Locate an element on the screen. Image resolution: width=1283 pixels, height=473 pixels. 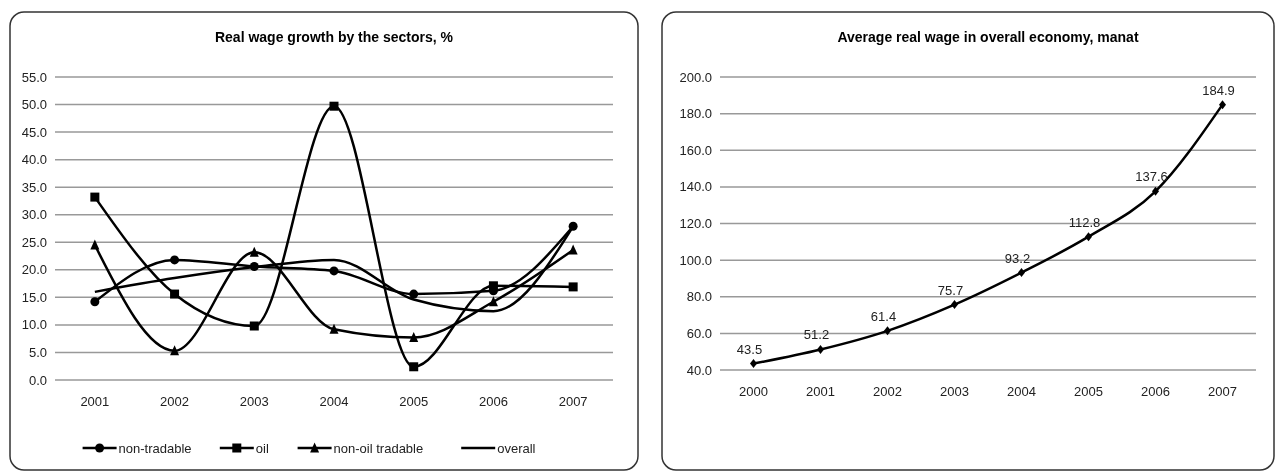
y-tick-label: 0.0 is located at coordinates (37, 380).